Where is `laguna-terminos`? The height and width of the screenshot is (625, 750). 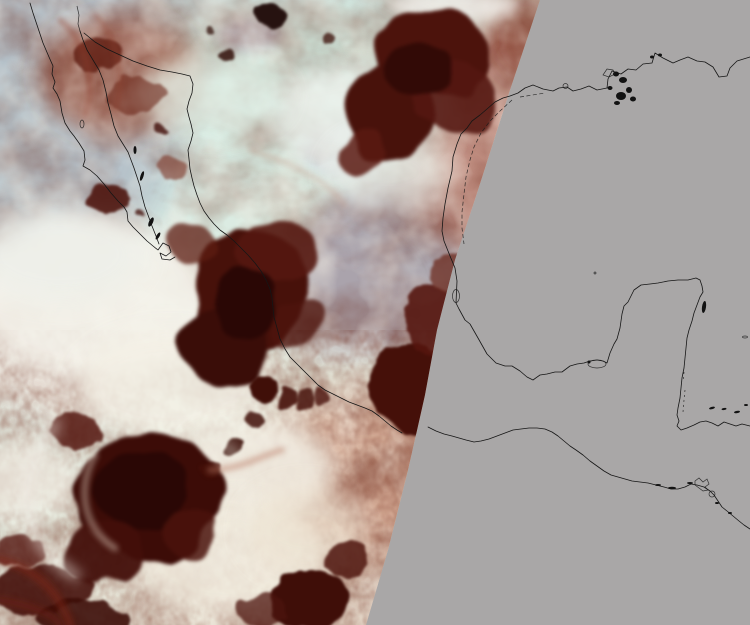
laguna-terminos is located at coordinates (597, 364).